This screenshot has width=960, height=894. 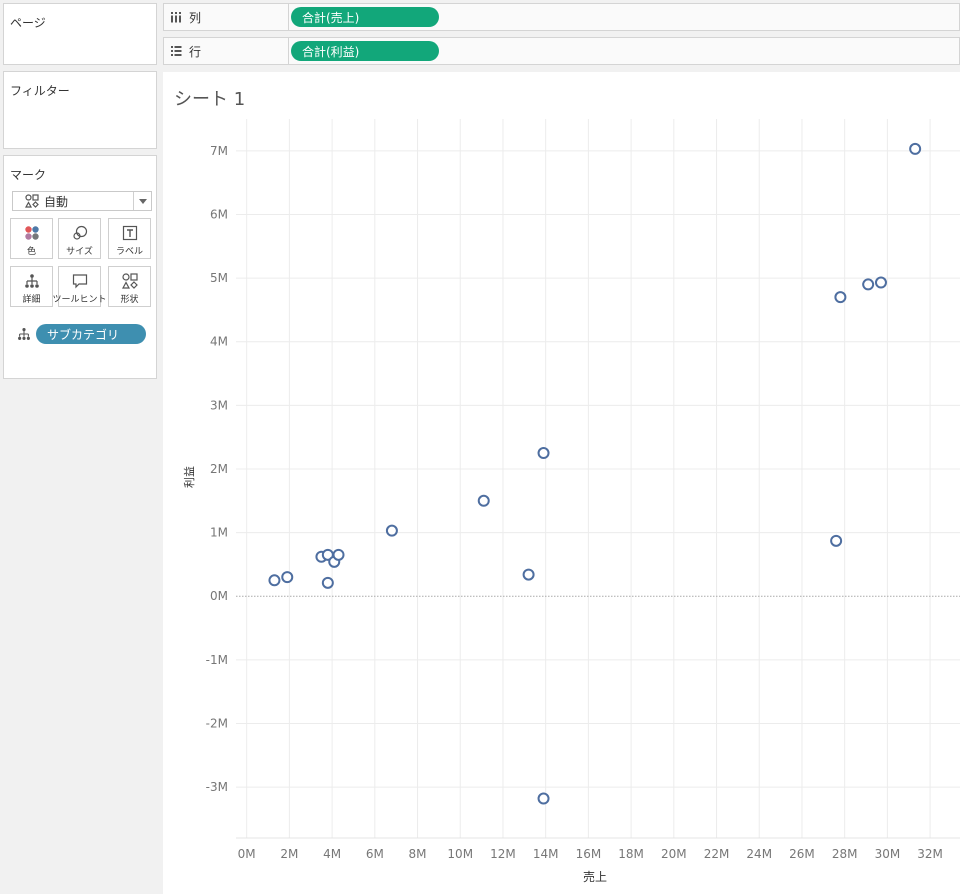 What do you see at coordinates (80, 110) in the screenshot?
I see `filters-card: フィルター` at bounding box center [80, 110].